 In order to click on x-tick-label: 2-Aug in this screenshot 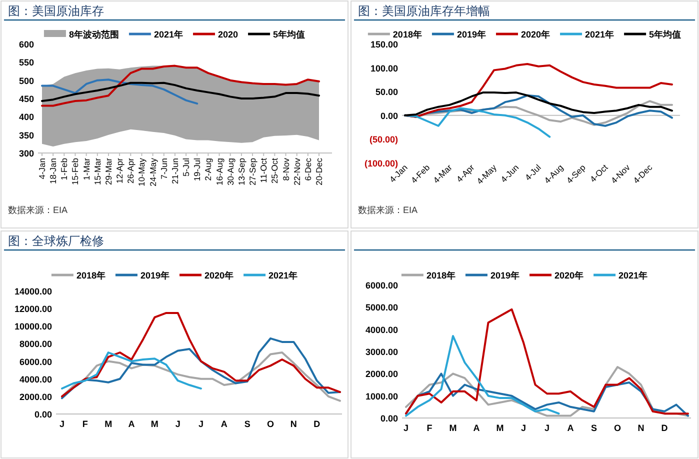, I will do `click(208, 169)`.